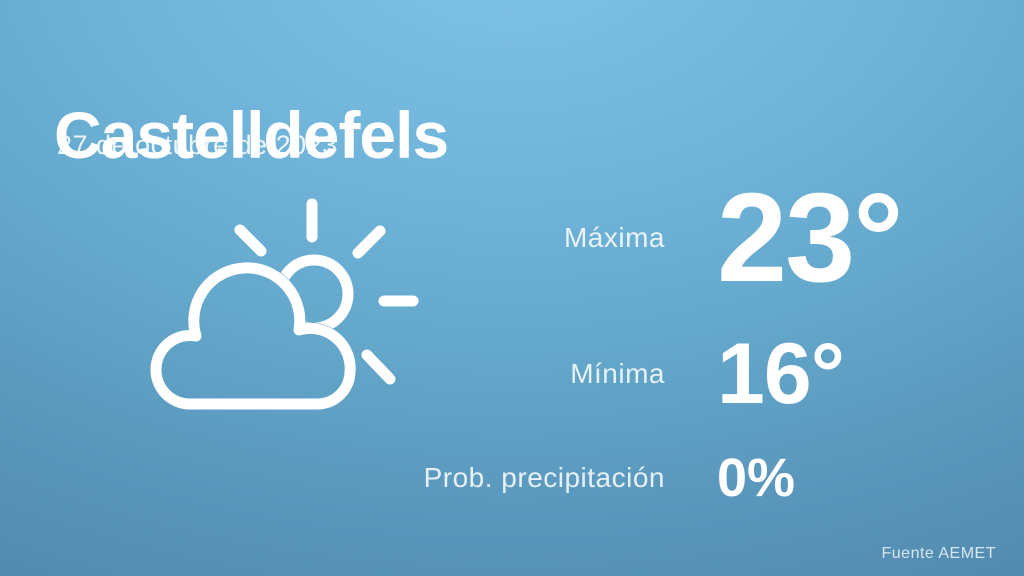 This screenshot has height=576, width=1024. I want to click on max-temperature-row: Máxima 23°, so click(642, 237).